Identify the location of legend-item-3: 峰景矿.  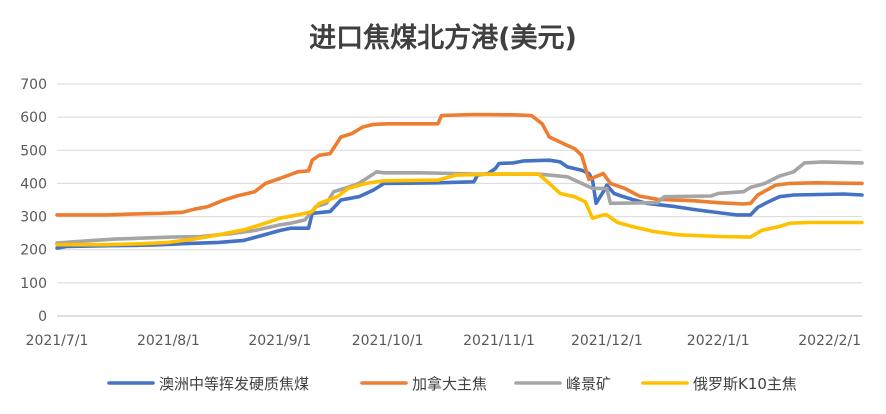
(562, 384).